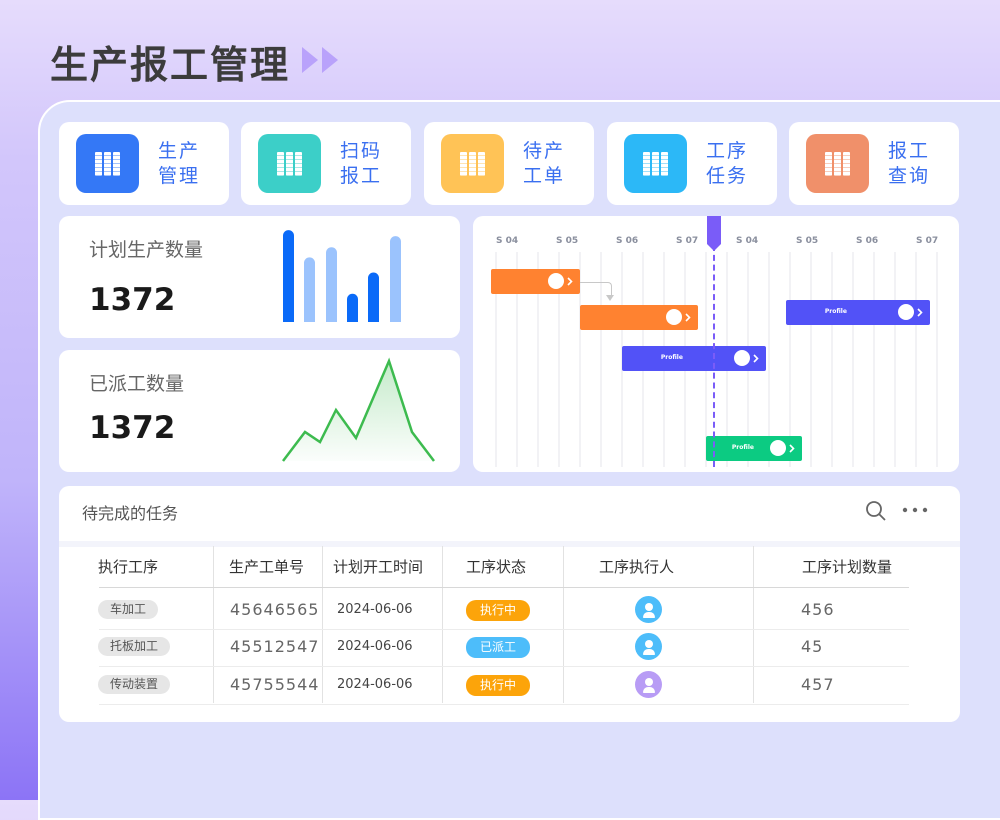  I want to click on column-header: 计划开工时间, so click(378, 567).